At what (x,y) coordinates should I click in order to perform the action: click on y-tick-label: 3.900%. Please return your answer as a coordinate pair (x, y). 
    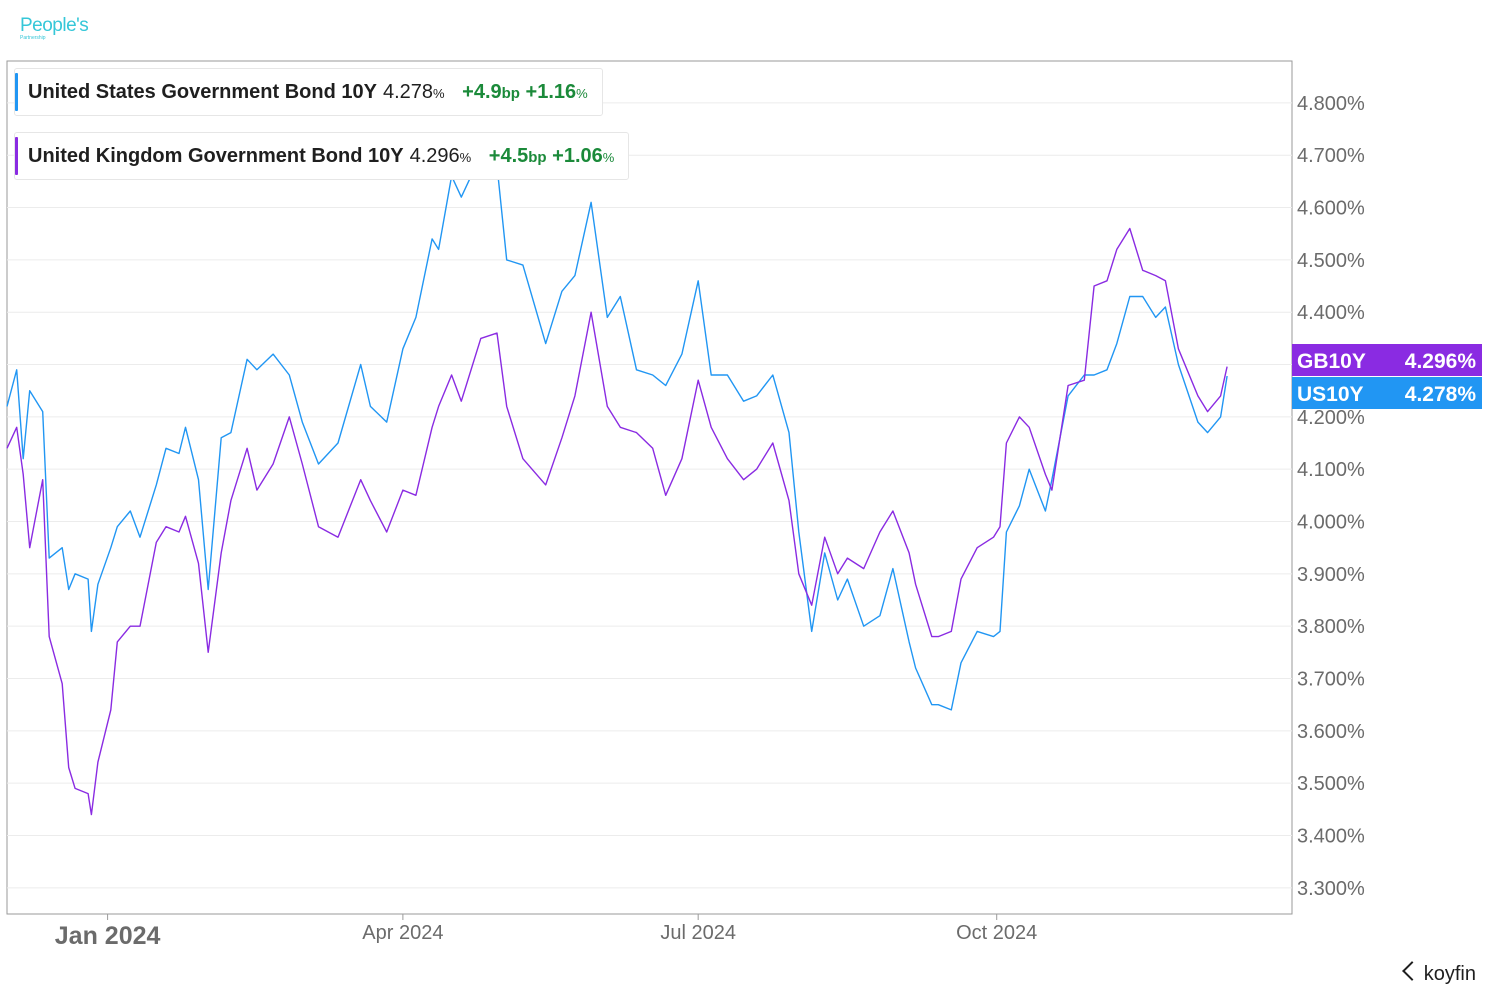
    Looking at the image, I should click on (1331, 575).